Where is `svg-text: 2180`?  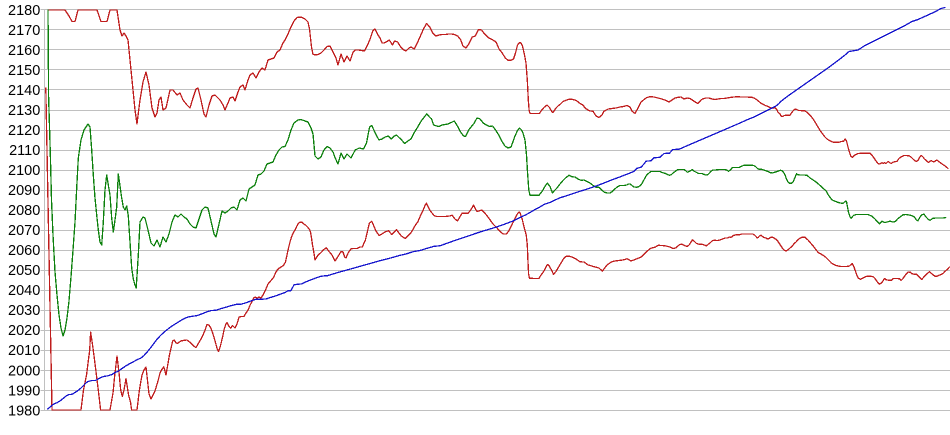 svg-text: 2180 is located at coordinates (24, 11).